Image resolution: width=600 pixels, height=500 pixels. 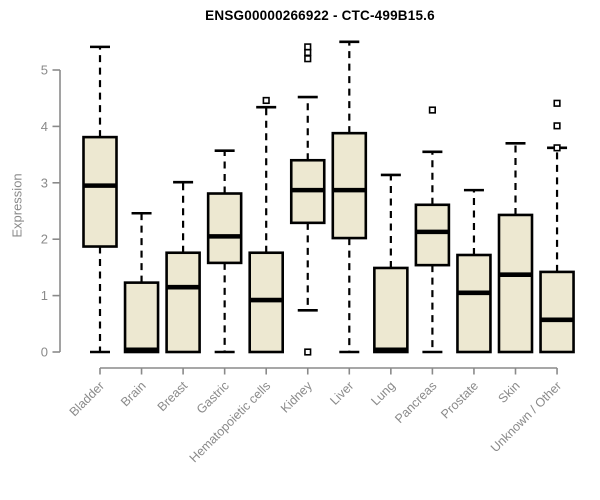 I want to click on boxplot-prostate, so click(x=474, y=271).